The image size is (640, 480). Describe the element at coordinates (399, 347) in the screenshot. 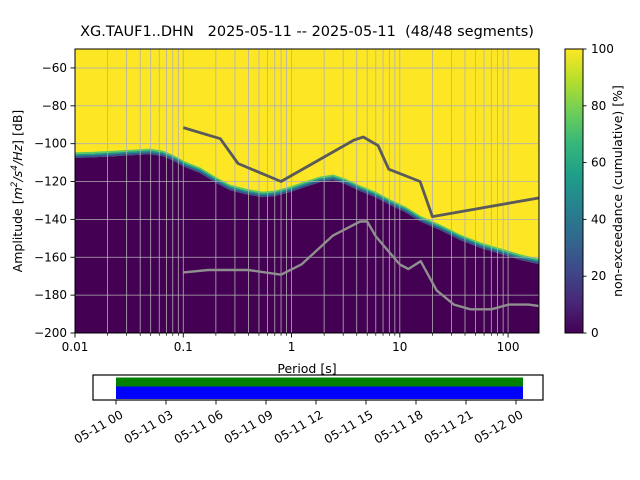

I see `x-tick-label: 10` at that location.